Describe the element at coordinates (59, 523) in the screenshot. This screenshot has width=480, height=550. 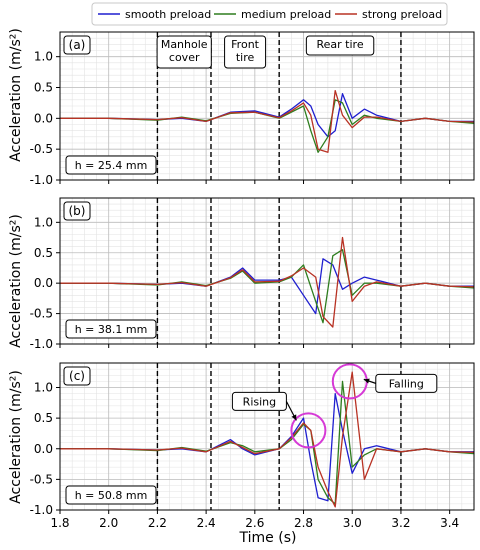
I see `x-tick-label: 1.8` at that location.